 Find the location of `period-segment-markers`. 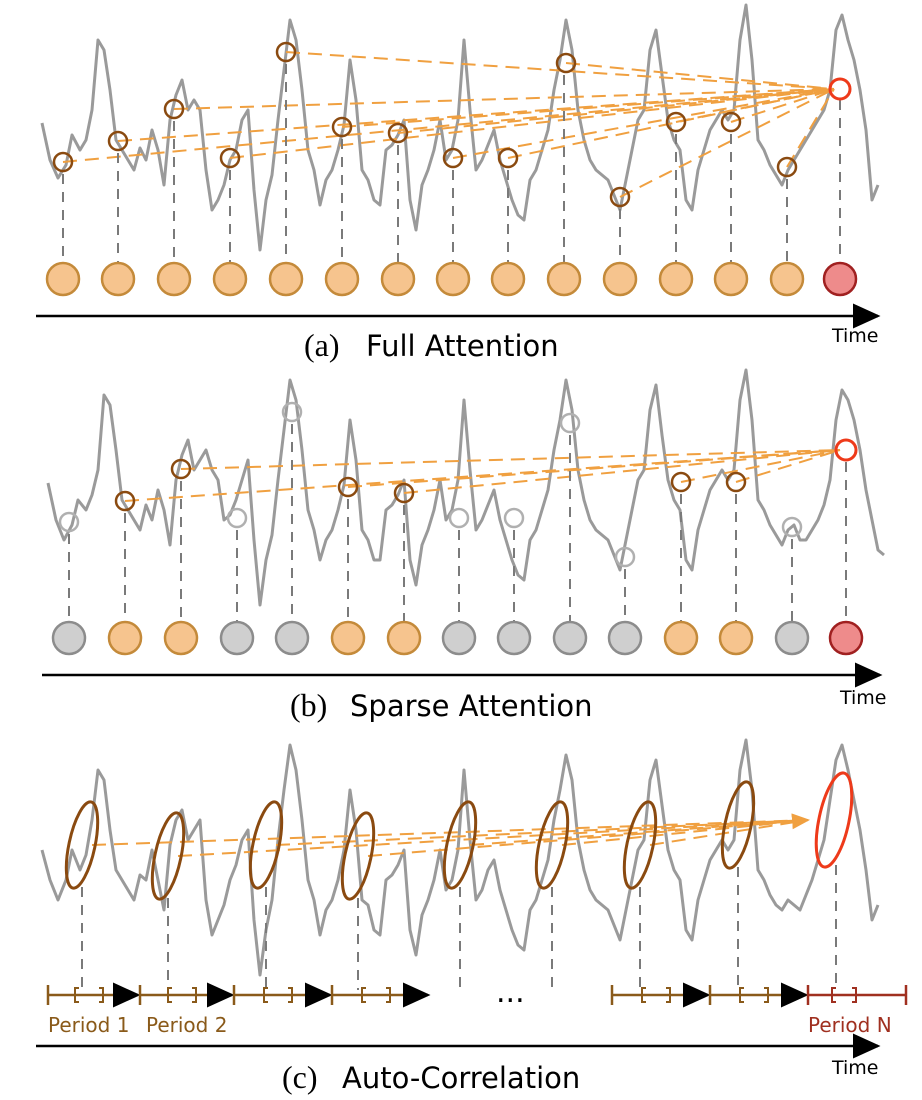

period-segment-markers is located at coordinates (459, 836).